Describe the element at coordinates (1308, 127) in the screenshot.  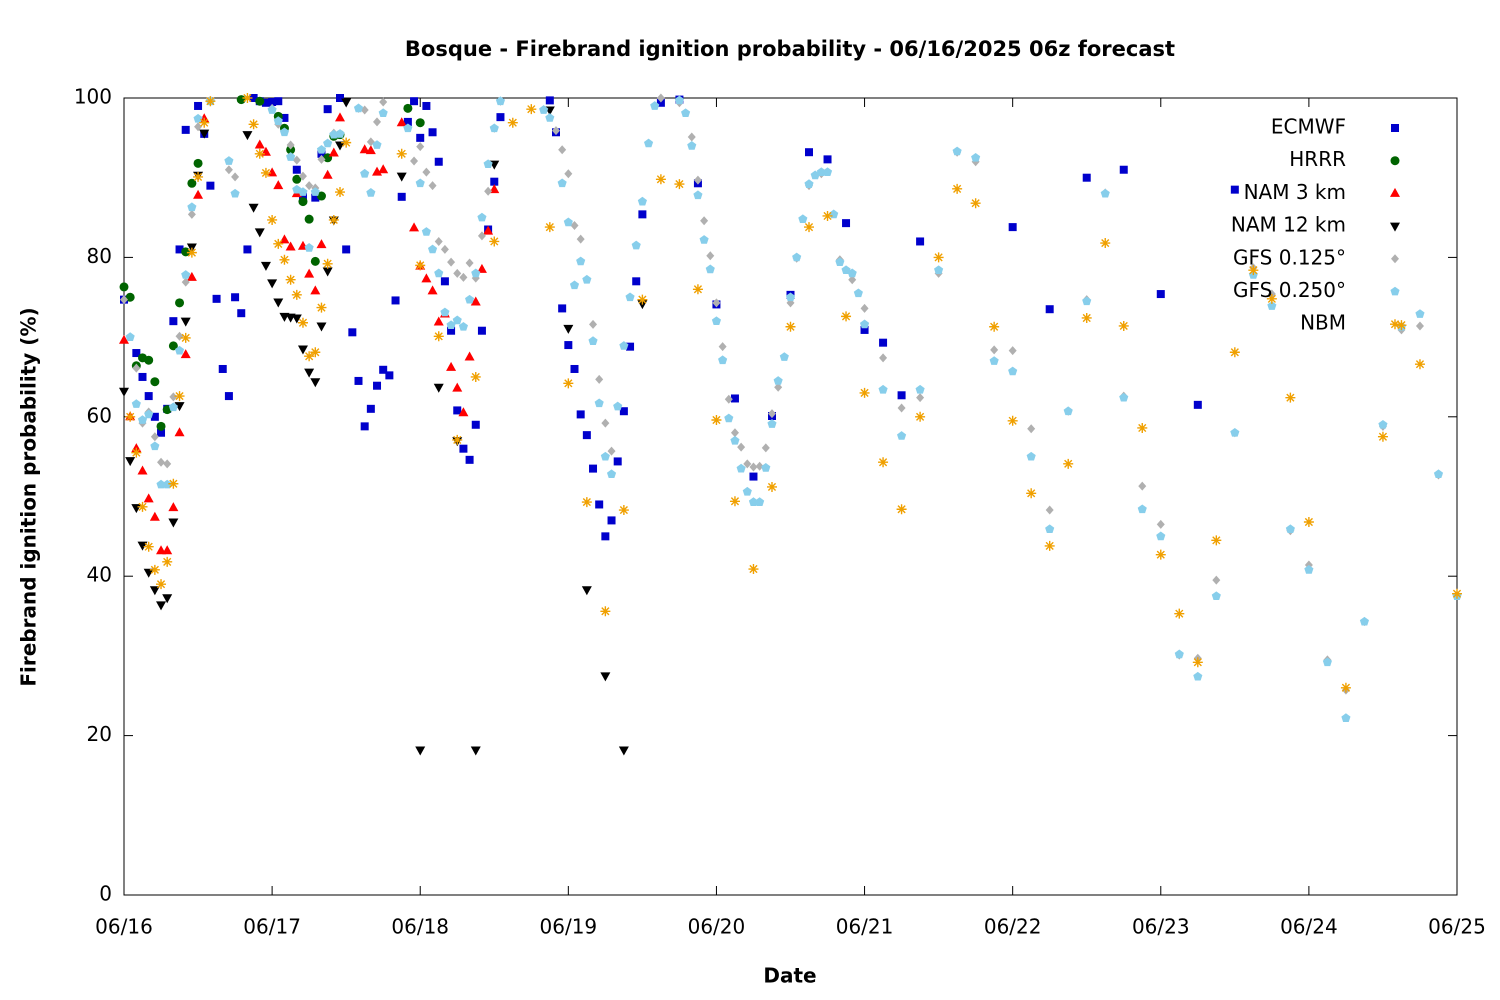
I see `legend-label: ECMWF` at that location.